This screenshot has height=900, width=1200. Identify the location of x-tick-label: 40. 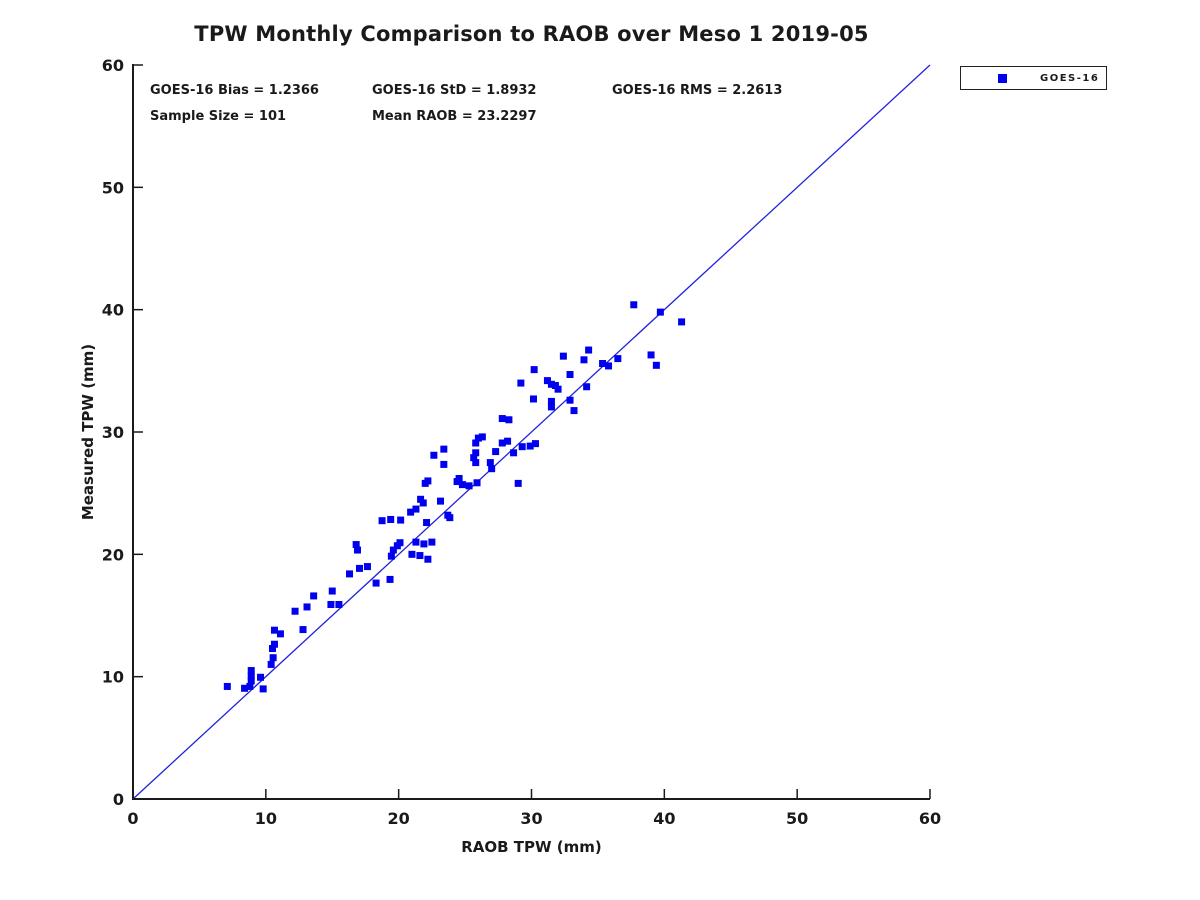
(664, 818).